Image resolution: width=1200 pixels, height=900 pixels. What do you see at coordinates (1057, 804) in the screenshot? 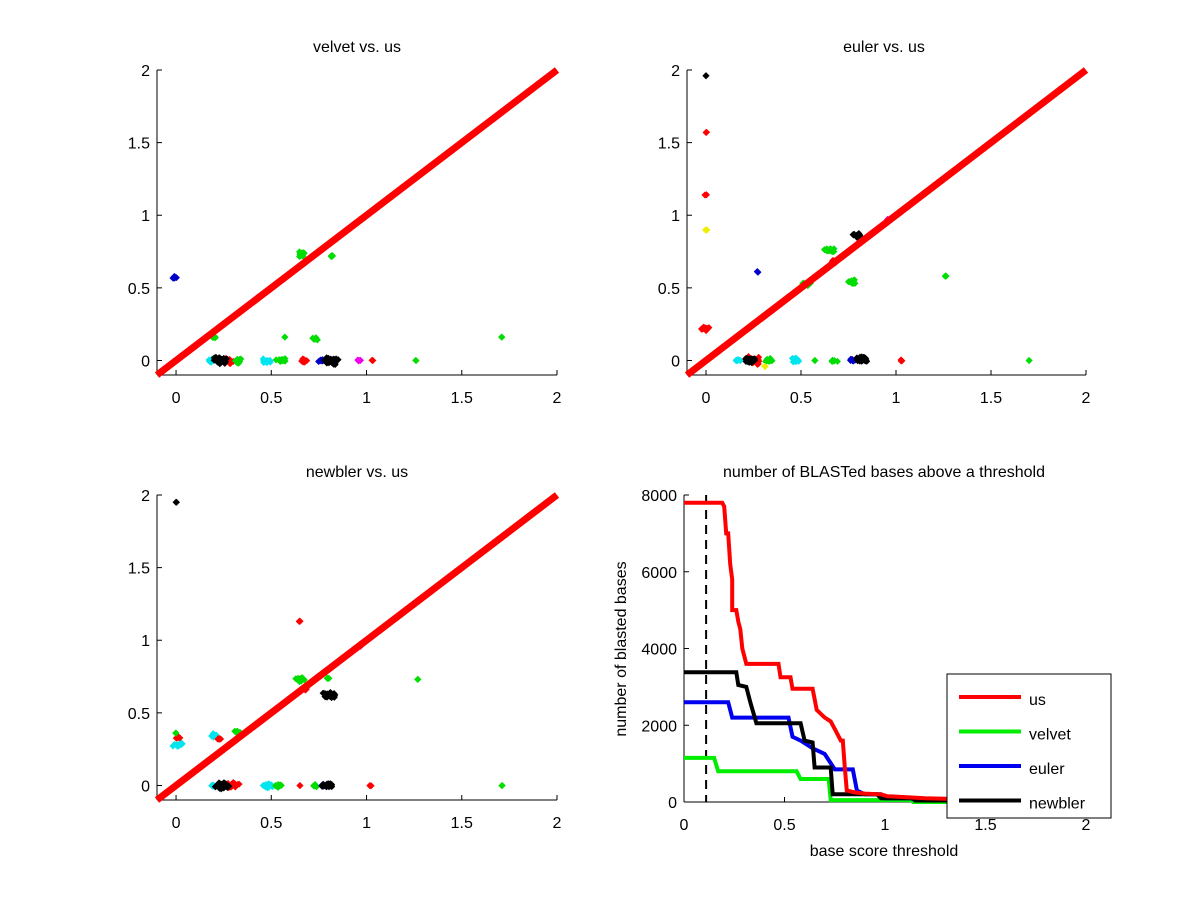
I see `legend-label: newbler` at bounding box center [1057, 804].